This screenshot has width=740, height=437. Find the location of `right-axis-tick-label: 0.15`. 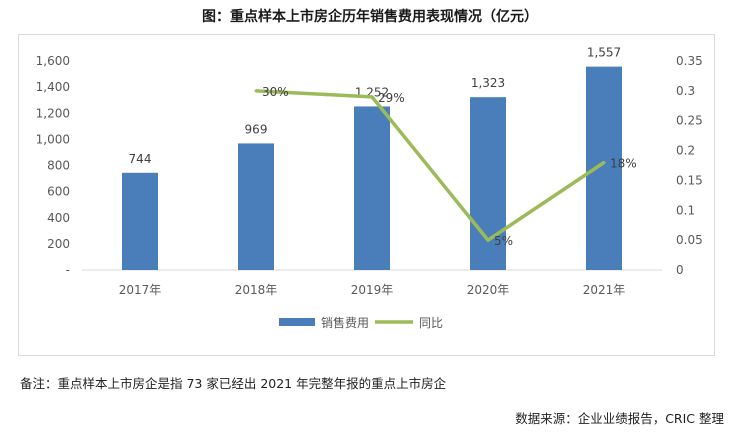

right-axis-tick-label: 0.15 is located at coordinates (689, 180).